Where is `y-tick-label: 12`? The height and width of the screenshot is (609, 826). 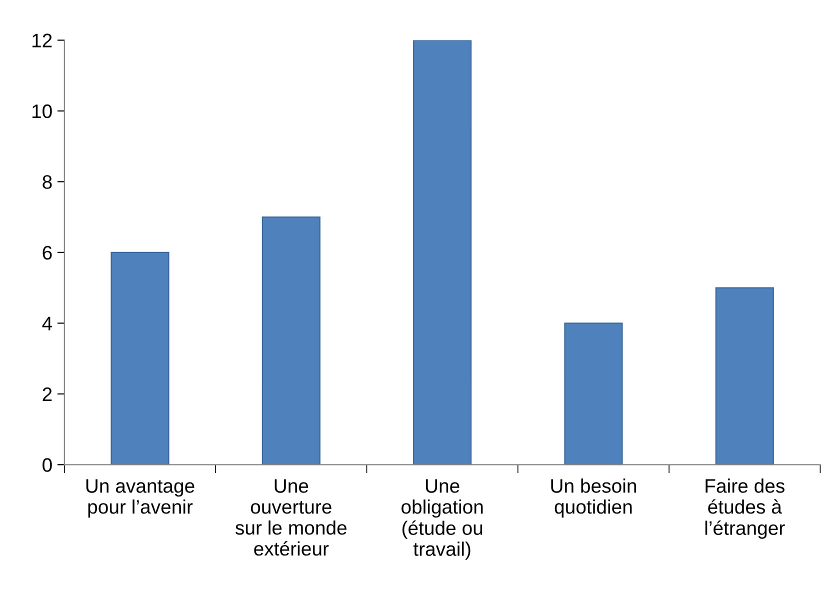
y-tick-label: 12 is located at coordinates (42, 41).